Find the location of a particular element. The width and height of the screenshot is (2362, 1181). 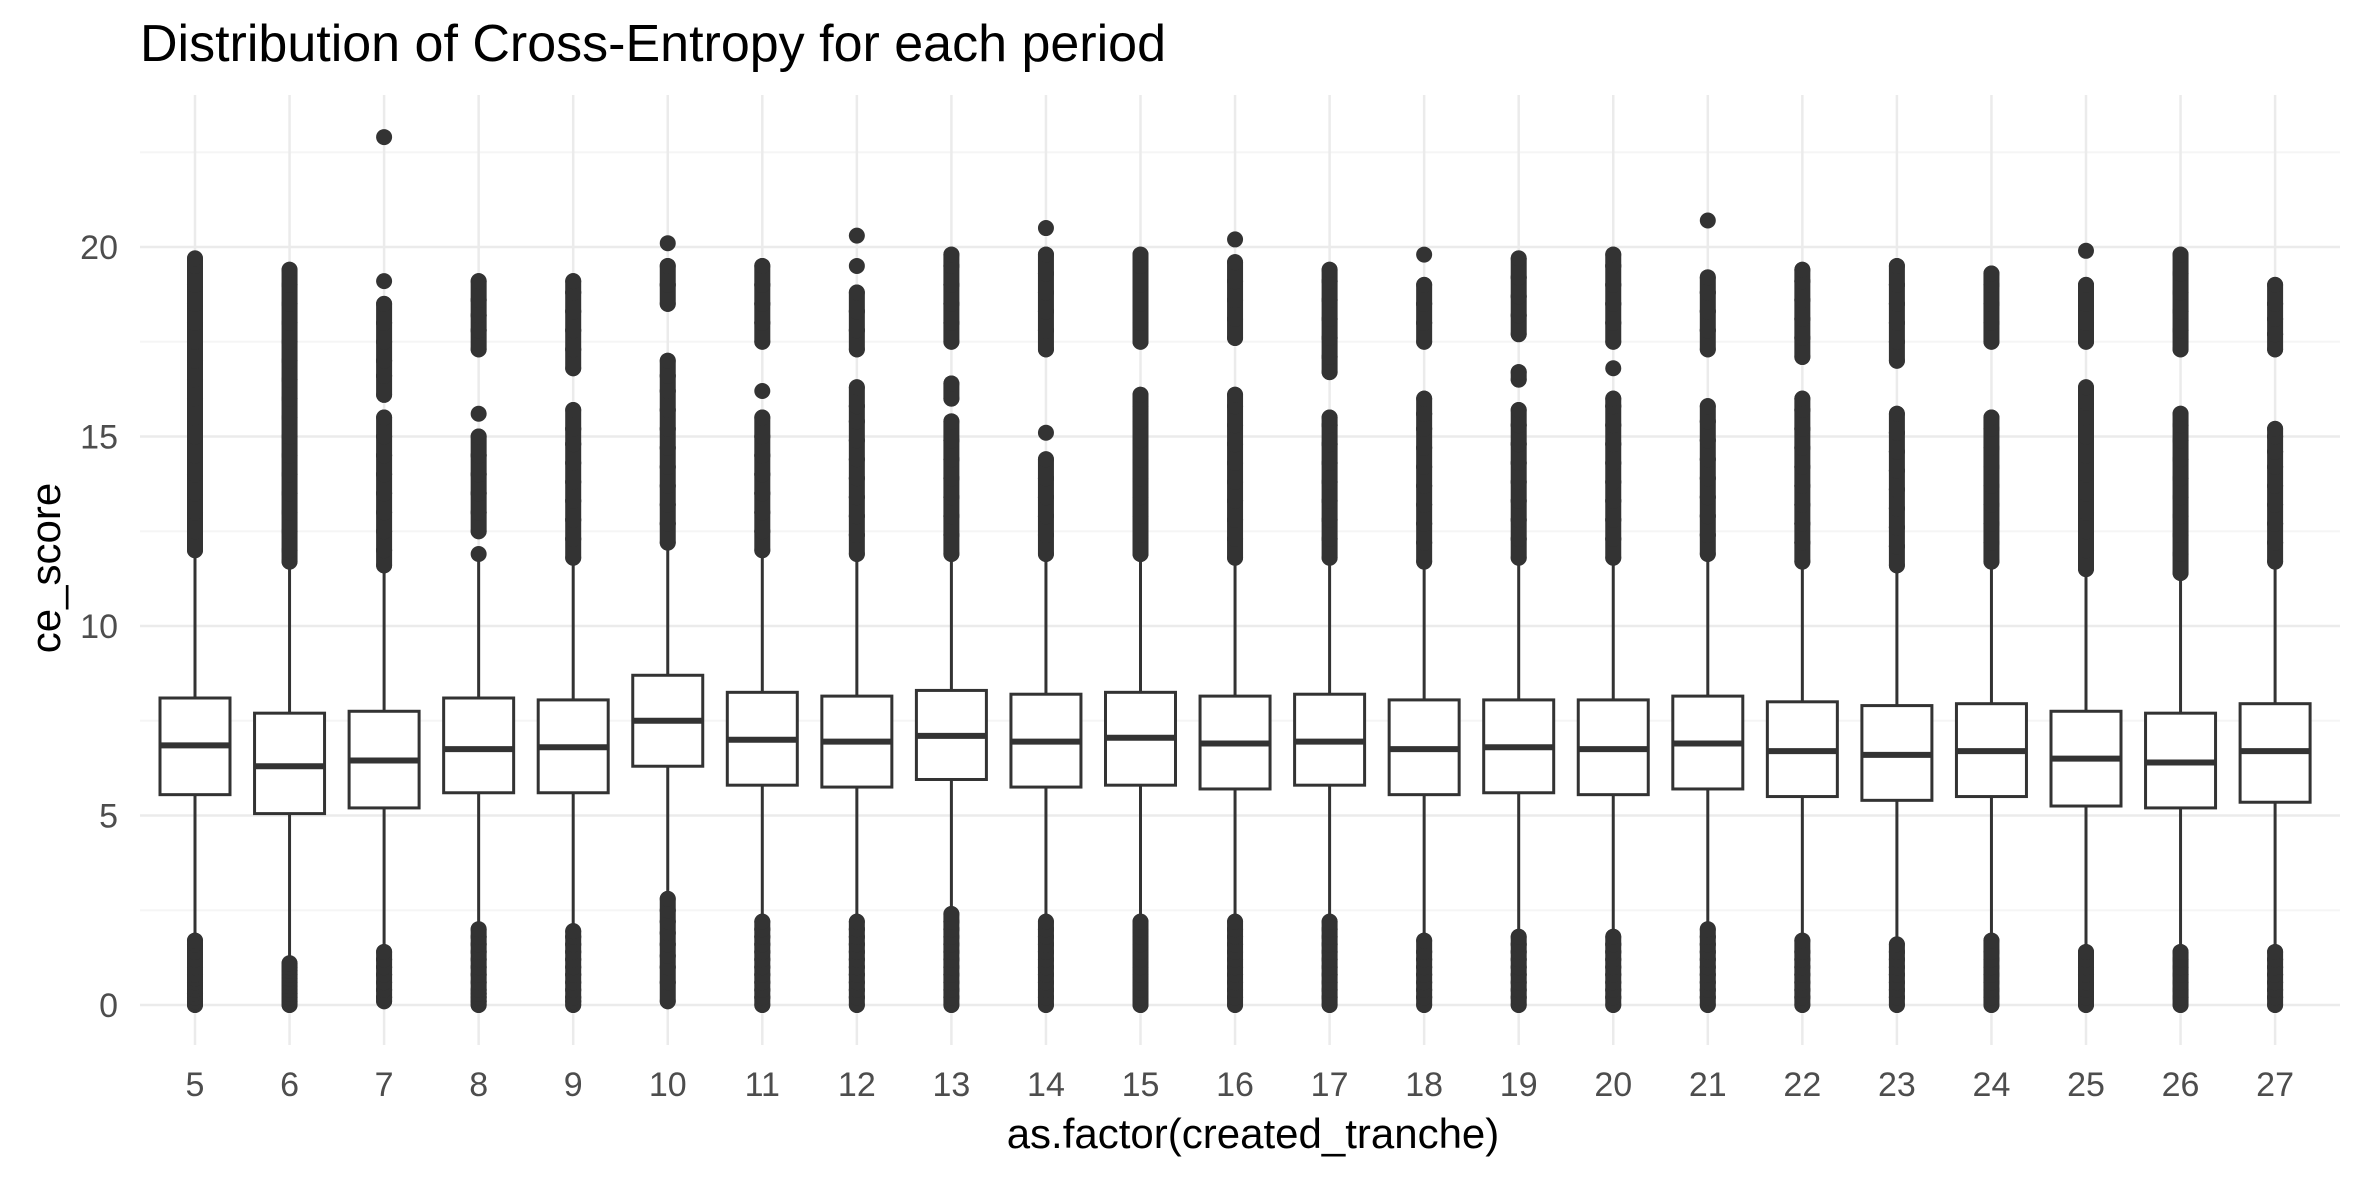

y-tick-label: 15 is located at coordinates (99, 438).